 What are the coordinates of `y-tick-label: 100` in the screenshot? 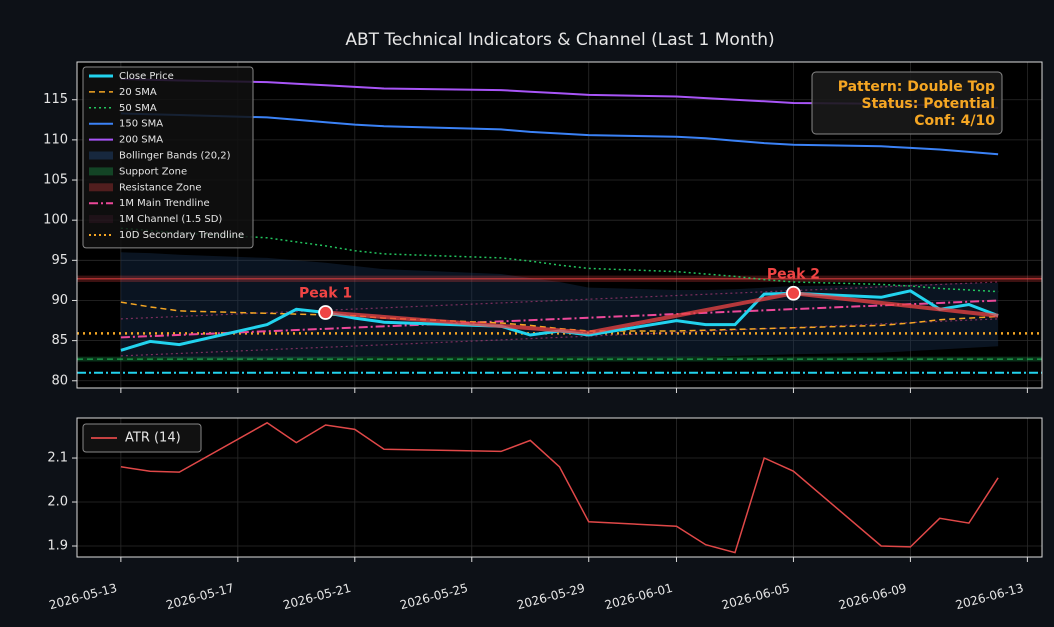 It's located at (55, 220).